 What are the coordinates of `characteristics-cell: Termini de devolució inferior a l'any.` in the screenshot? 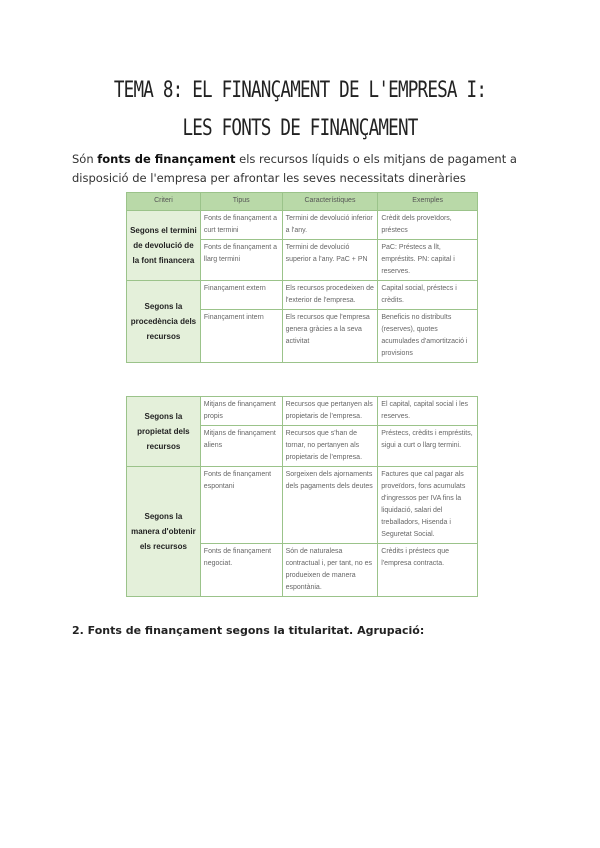 It's located at (330, 225).